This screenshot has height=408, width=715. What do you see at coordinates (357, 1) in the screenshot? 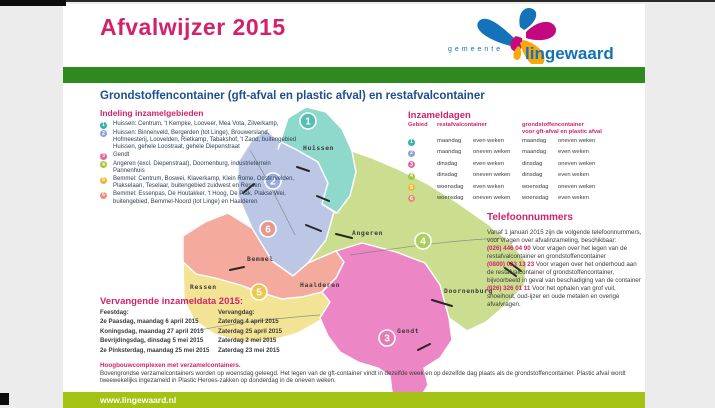
I see `viewer-top-line` at bounding box center [357, 1].